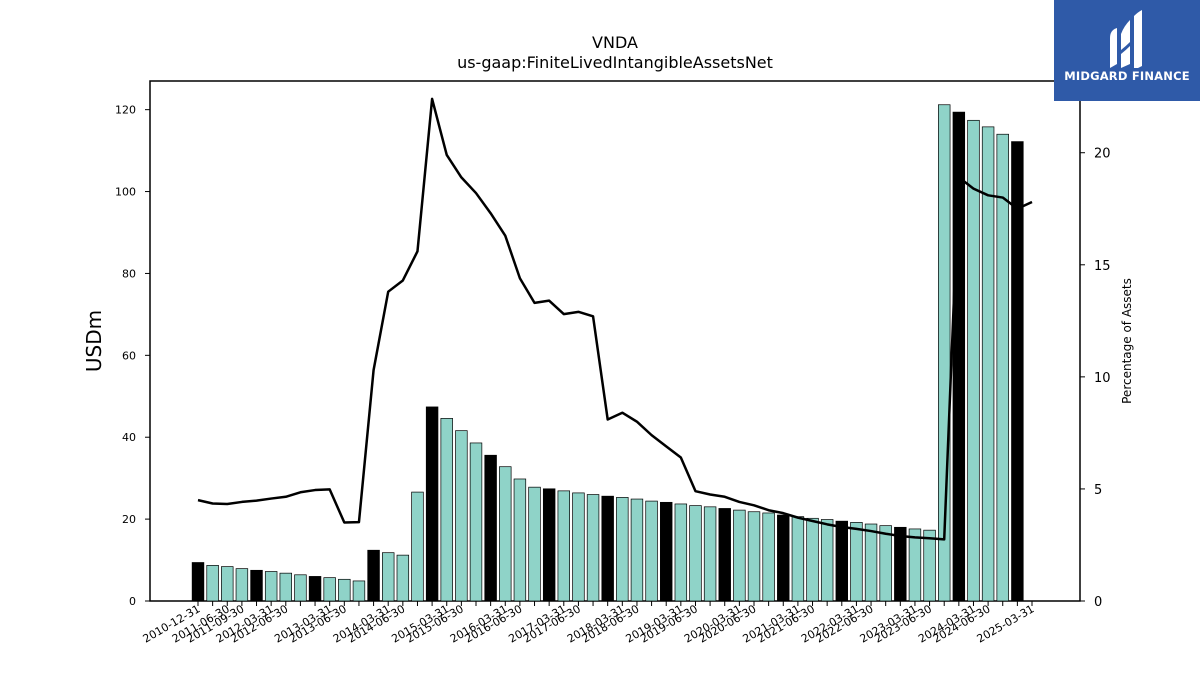  I want to click on y2tick-label-15: 15, so click(1102, 266).